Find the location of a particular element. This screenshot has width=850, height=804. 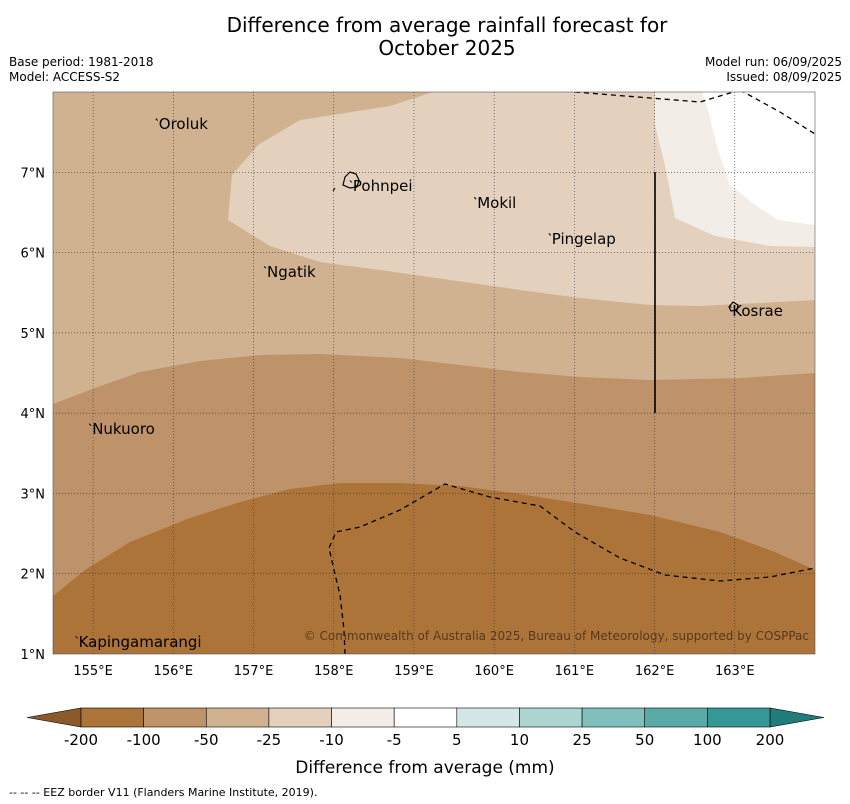

colorbar-tick-label: 5 is located at coordinates (457, 740).